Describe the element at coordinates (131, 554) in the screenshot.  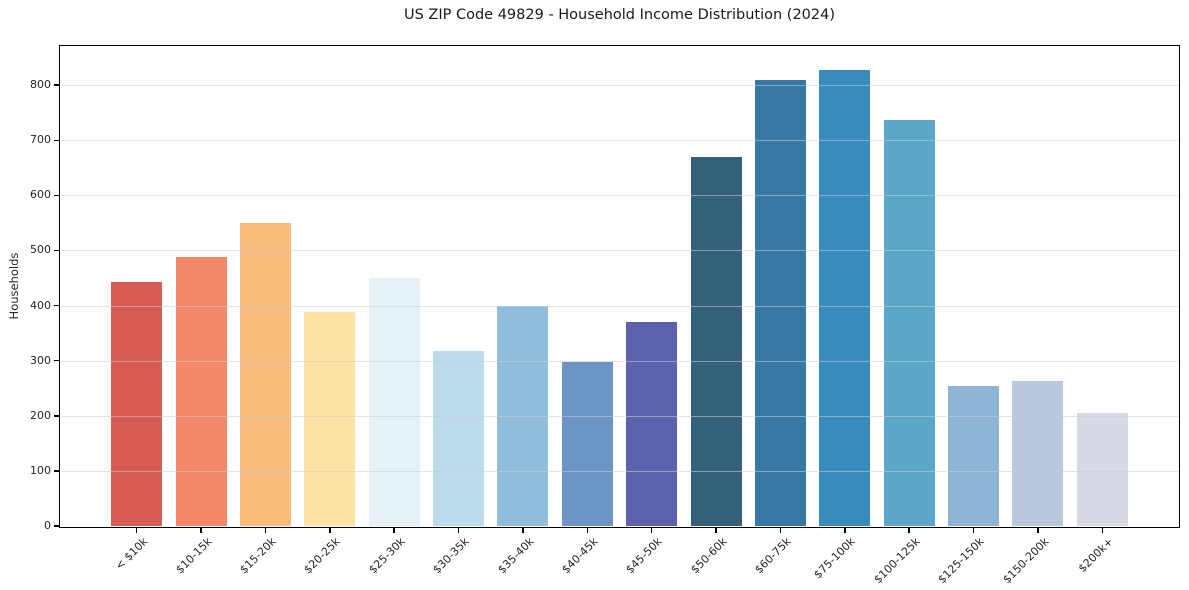
I see `x-tick-label: < $10k` at that location.